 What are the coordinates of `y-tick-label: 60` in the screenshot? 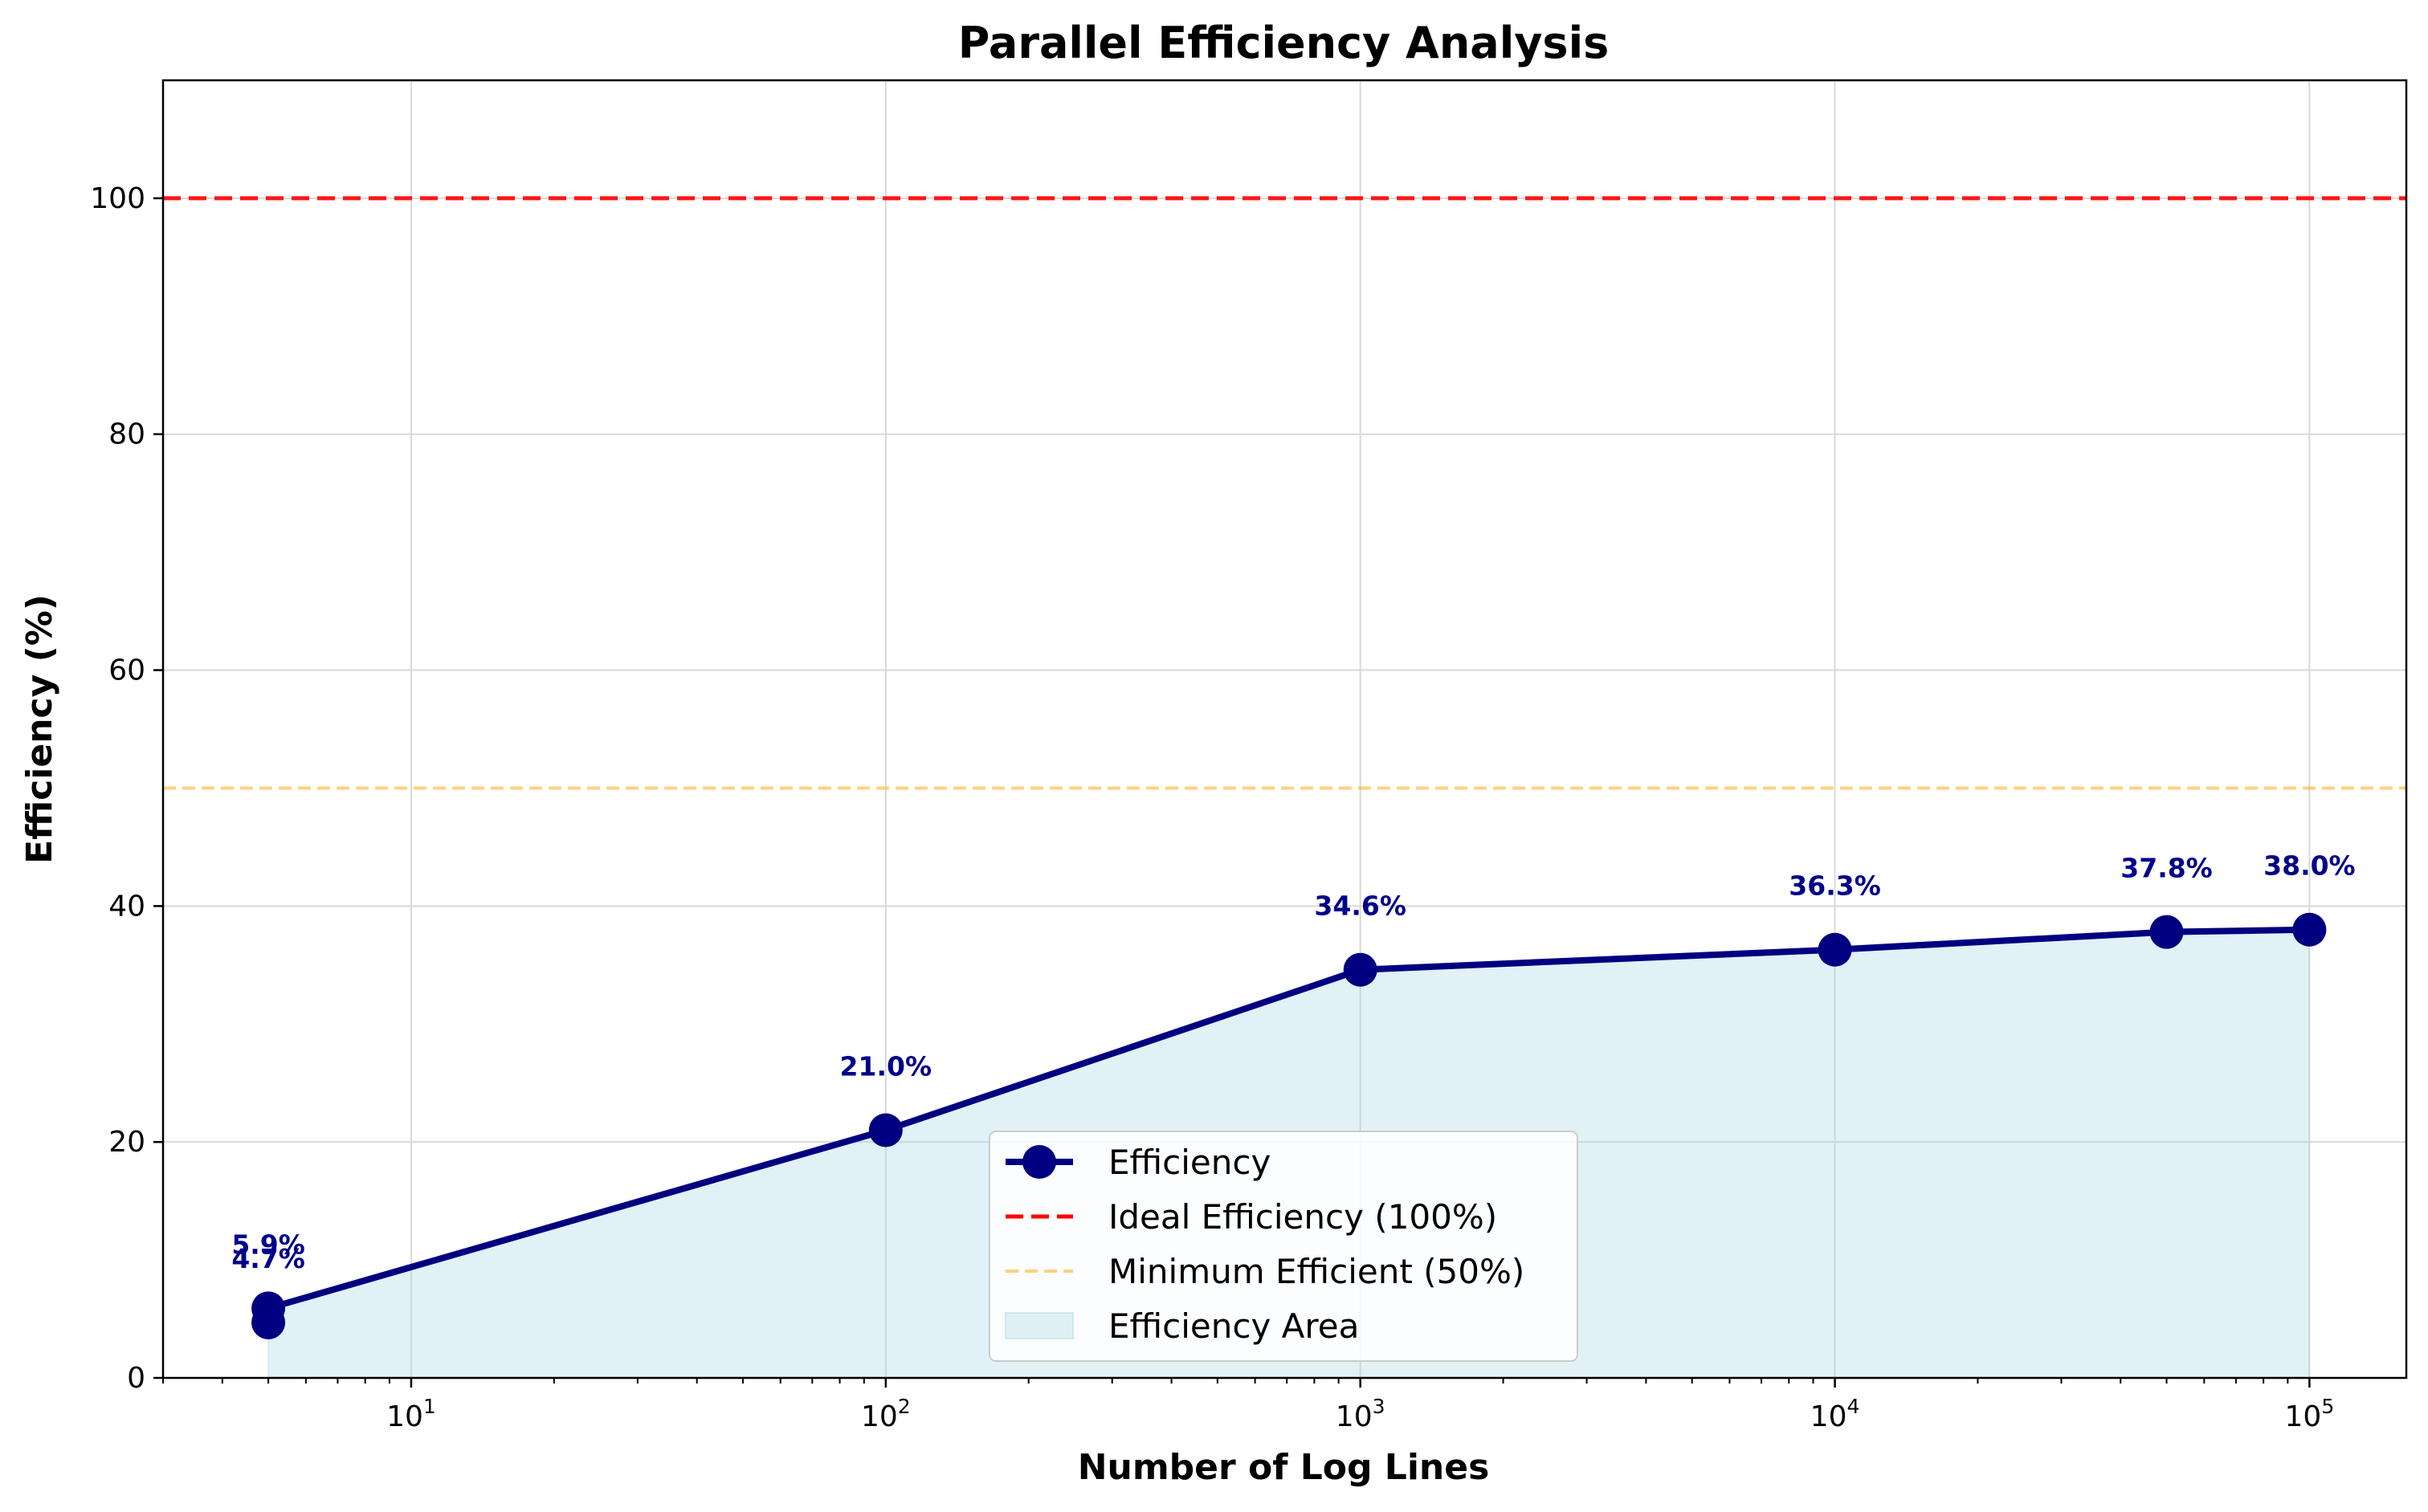 It's located at (127, 671).